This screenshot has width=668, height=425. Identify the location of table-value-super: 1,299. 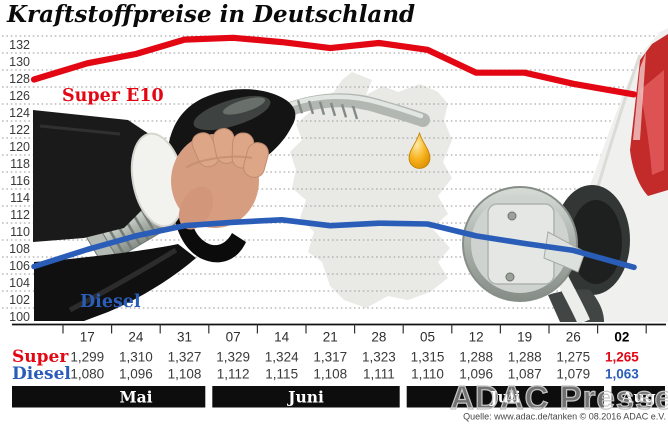
(87, 357).